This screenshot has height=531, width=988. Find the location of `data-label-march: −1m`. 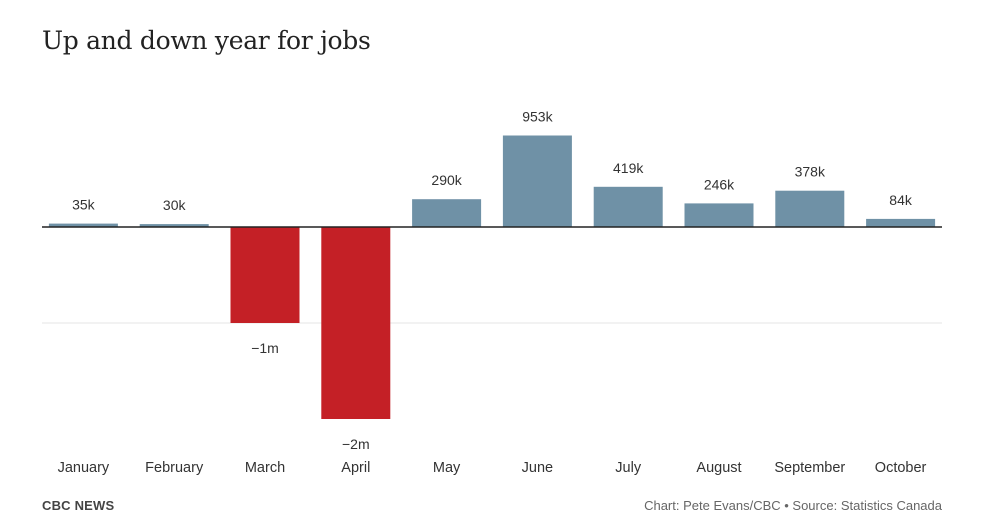

data-label-march: −1m is located at coordinates (265, 348).